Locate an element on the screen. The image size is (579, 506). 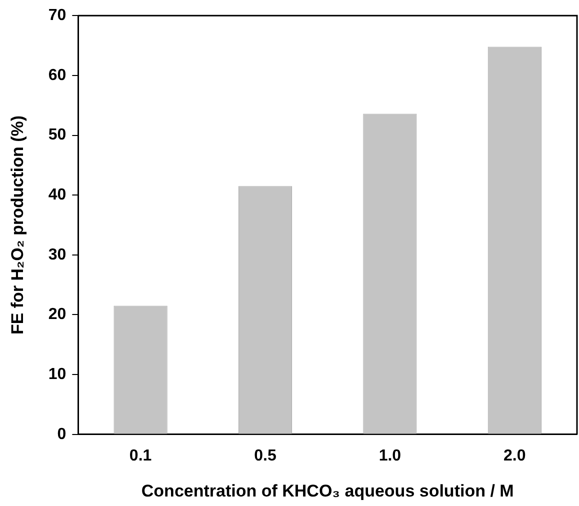
y-tick-label: 40 is located at coordinates (57, 195).